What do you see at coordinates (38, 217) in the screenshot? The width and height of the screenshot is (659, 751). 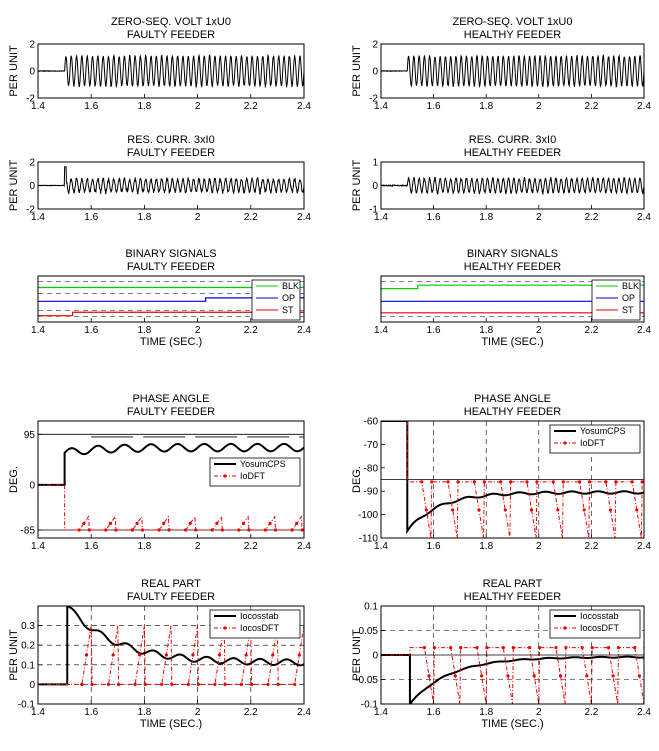 I see `x-tick-label: 1.4` at bounding box center [38, 217].